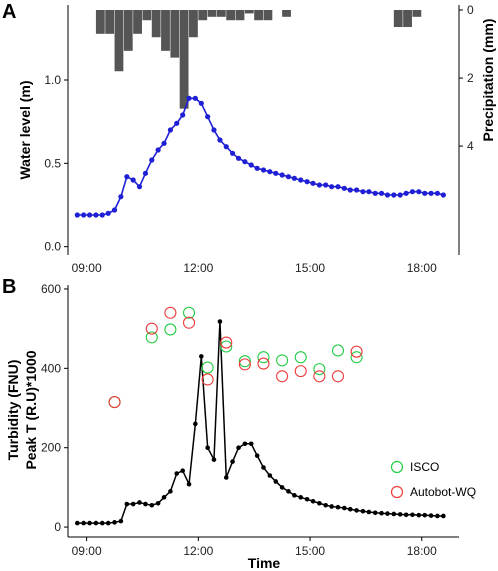 The width and height of the screenshot is (498, 571). I want to click on y2-tick-label: 2, so click(470, 78).